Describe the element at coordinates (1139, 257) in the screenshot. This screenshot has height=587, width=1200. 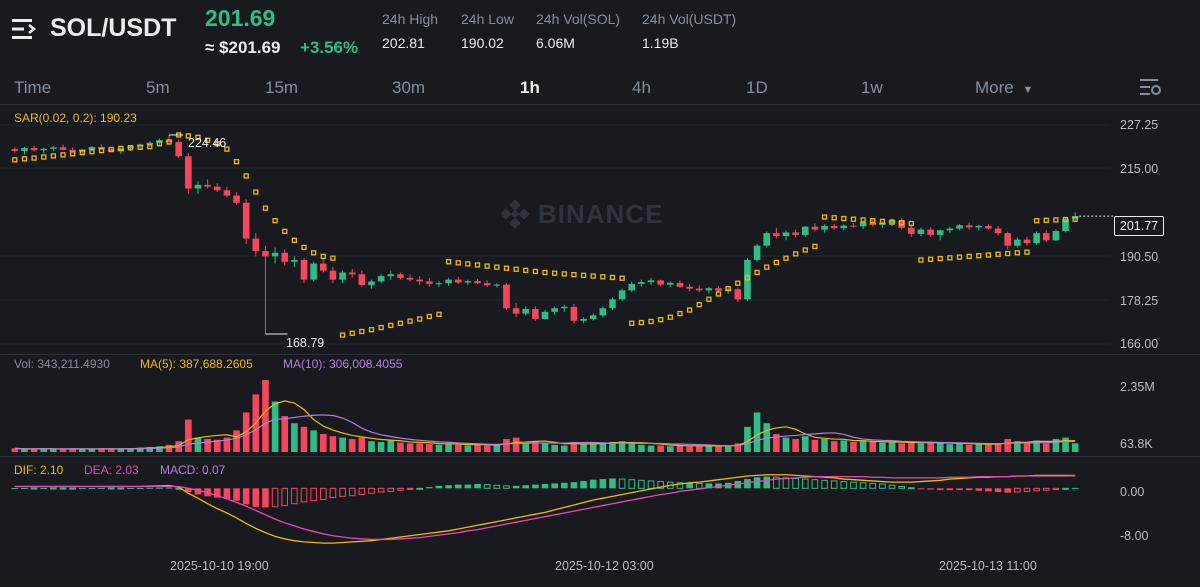
I see `price-tick: 190.50` at that location.